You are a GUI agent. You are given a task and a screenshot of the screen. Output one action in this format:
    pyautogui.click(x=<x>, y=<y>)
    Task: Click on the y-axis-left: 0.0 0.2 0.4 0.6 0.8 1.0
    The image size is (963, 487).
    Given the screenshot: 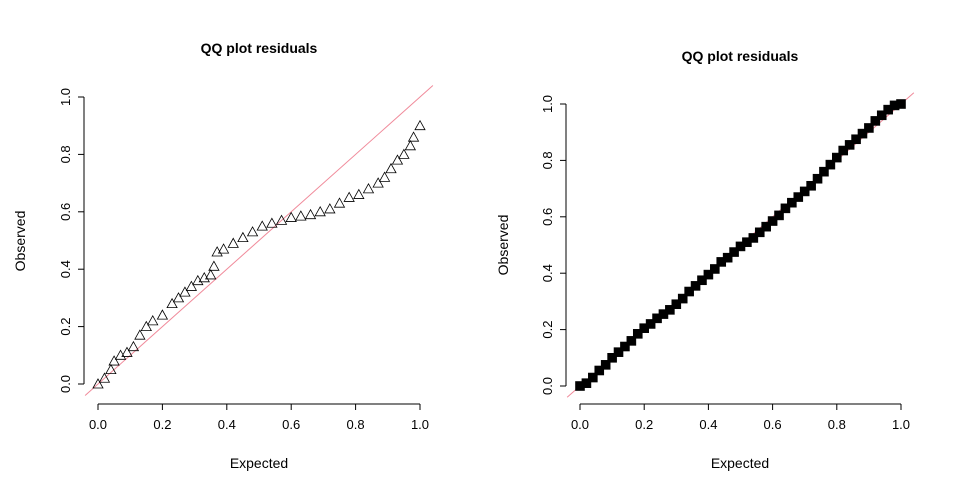 What is the action you would take?
    pyautogui.click(x=71, y=240)
    